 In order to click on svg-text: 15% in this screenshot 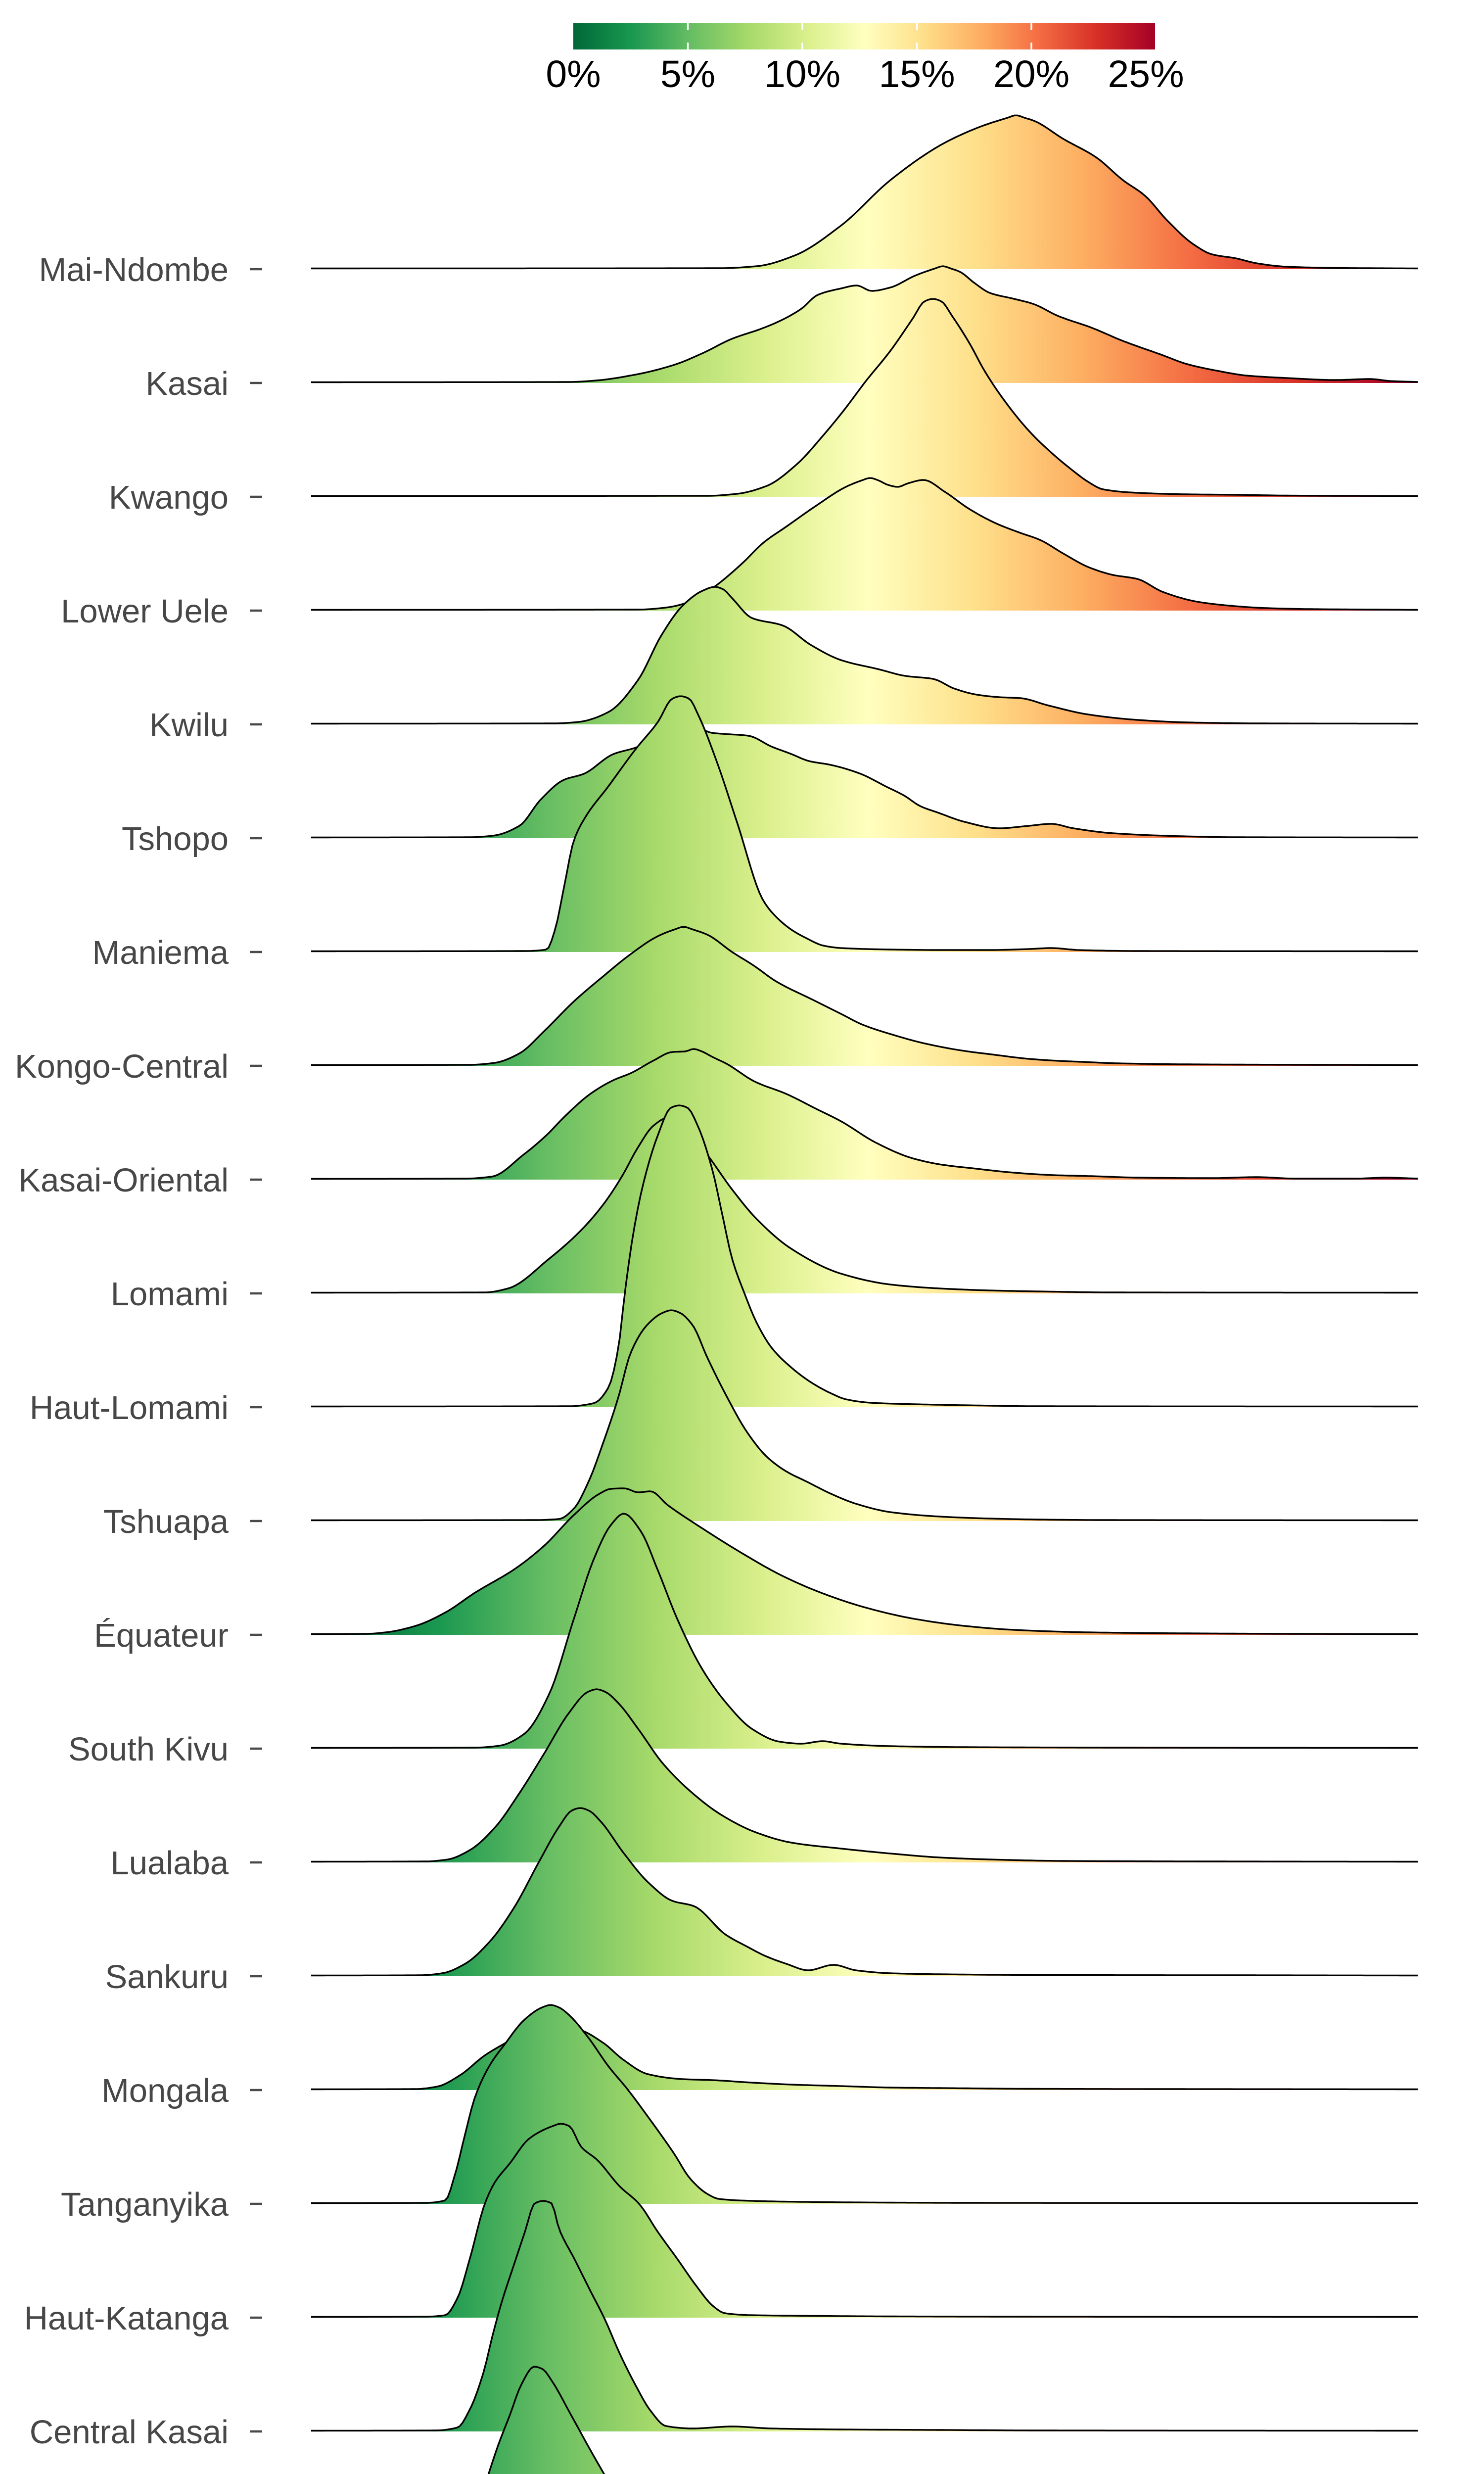, I will do `click(917, 74)`.